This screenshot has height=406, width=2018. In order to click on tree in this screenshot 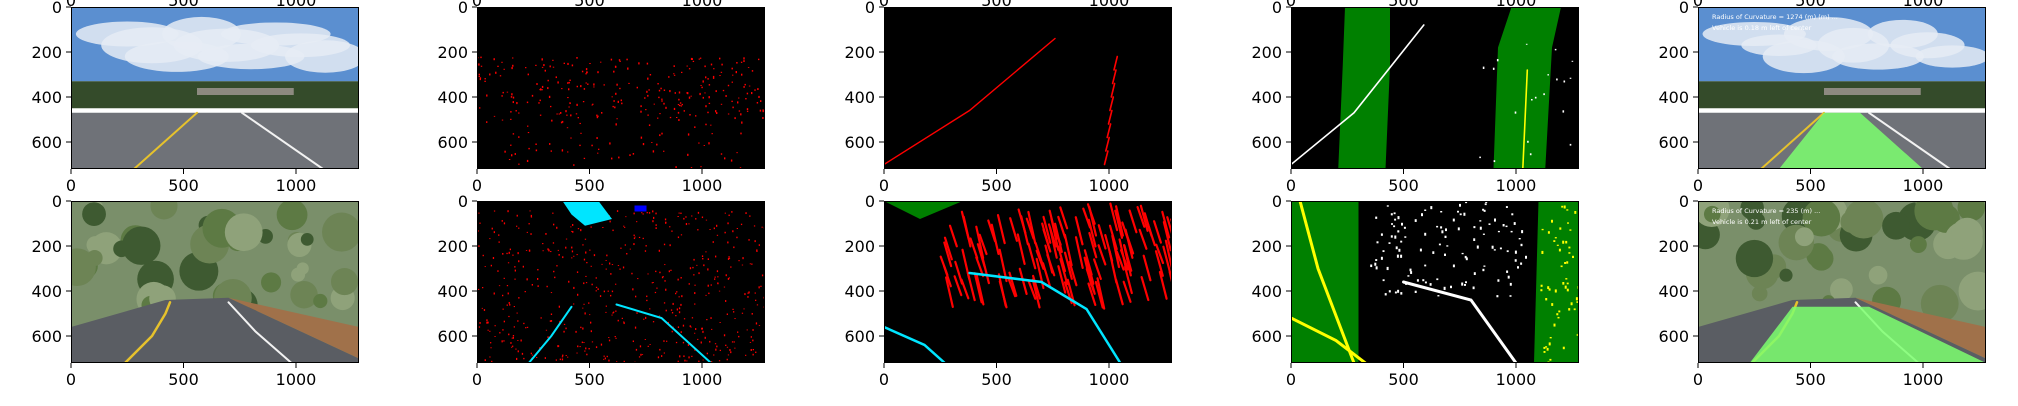, I will do `click(1971, 211)`.